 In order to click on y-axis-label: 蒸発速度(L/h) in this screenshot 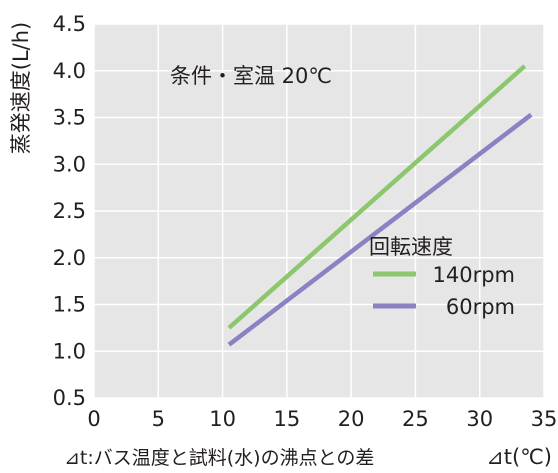, I will do `click(21, 88)`.